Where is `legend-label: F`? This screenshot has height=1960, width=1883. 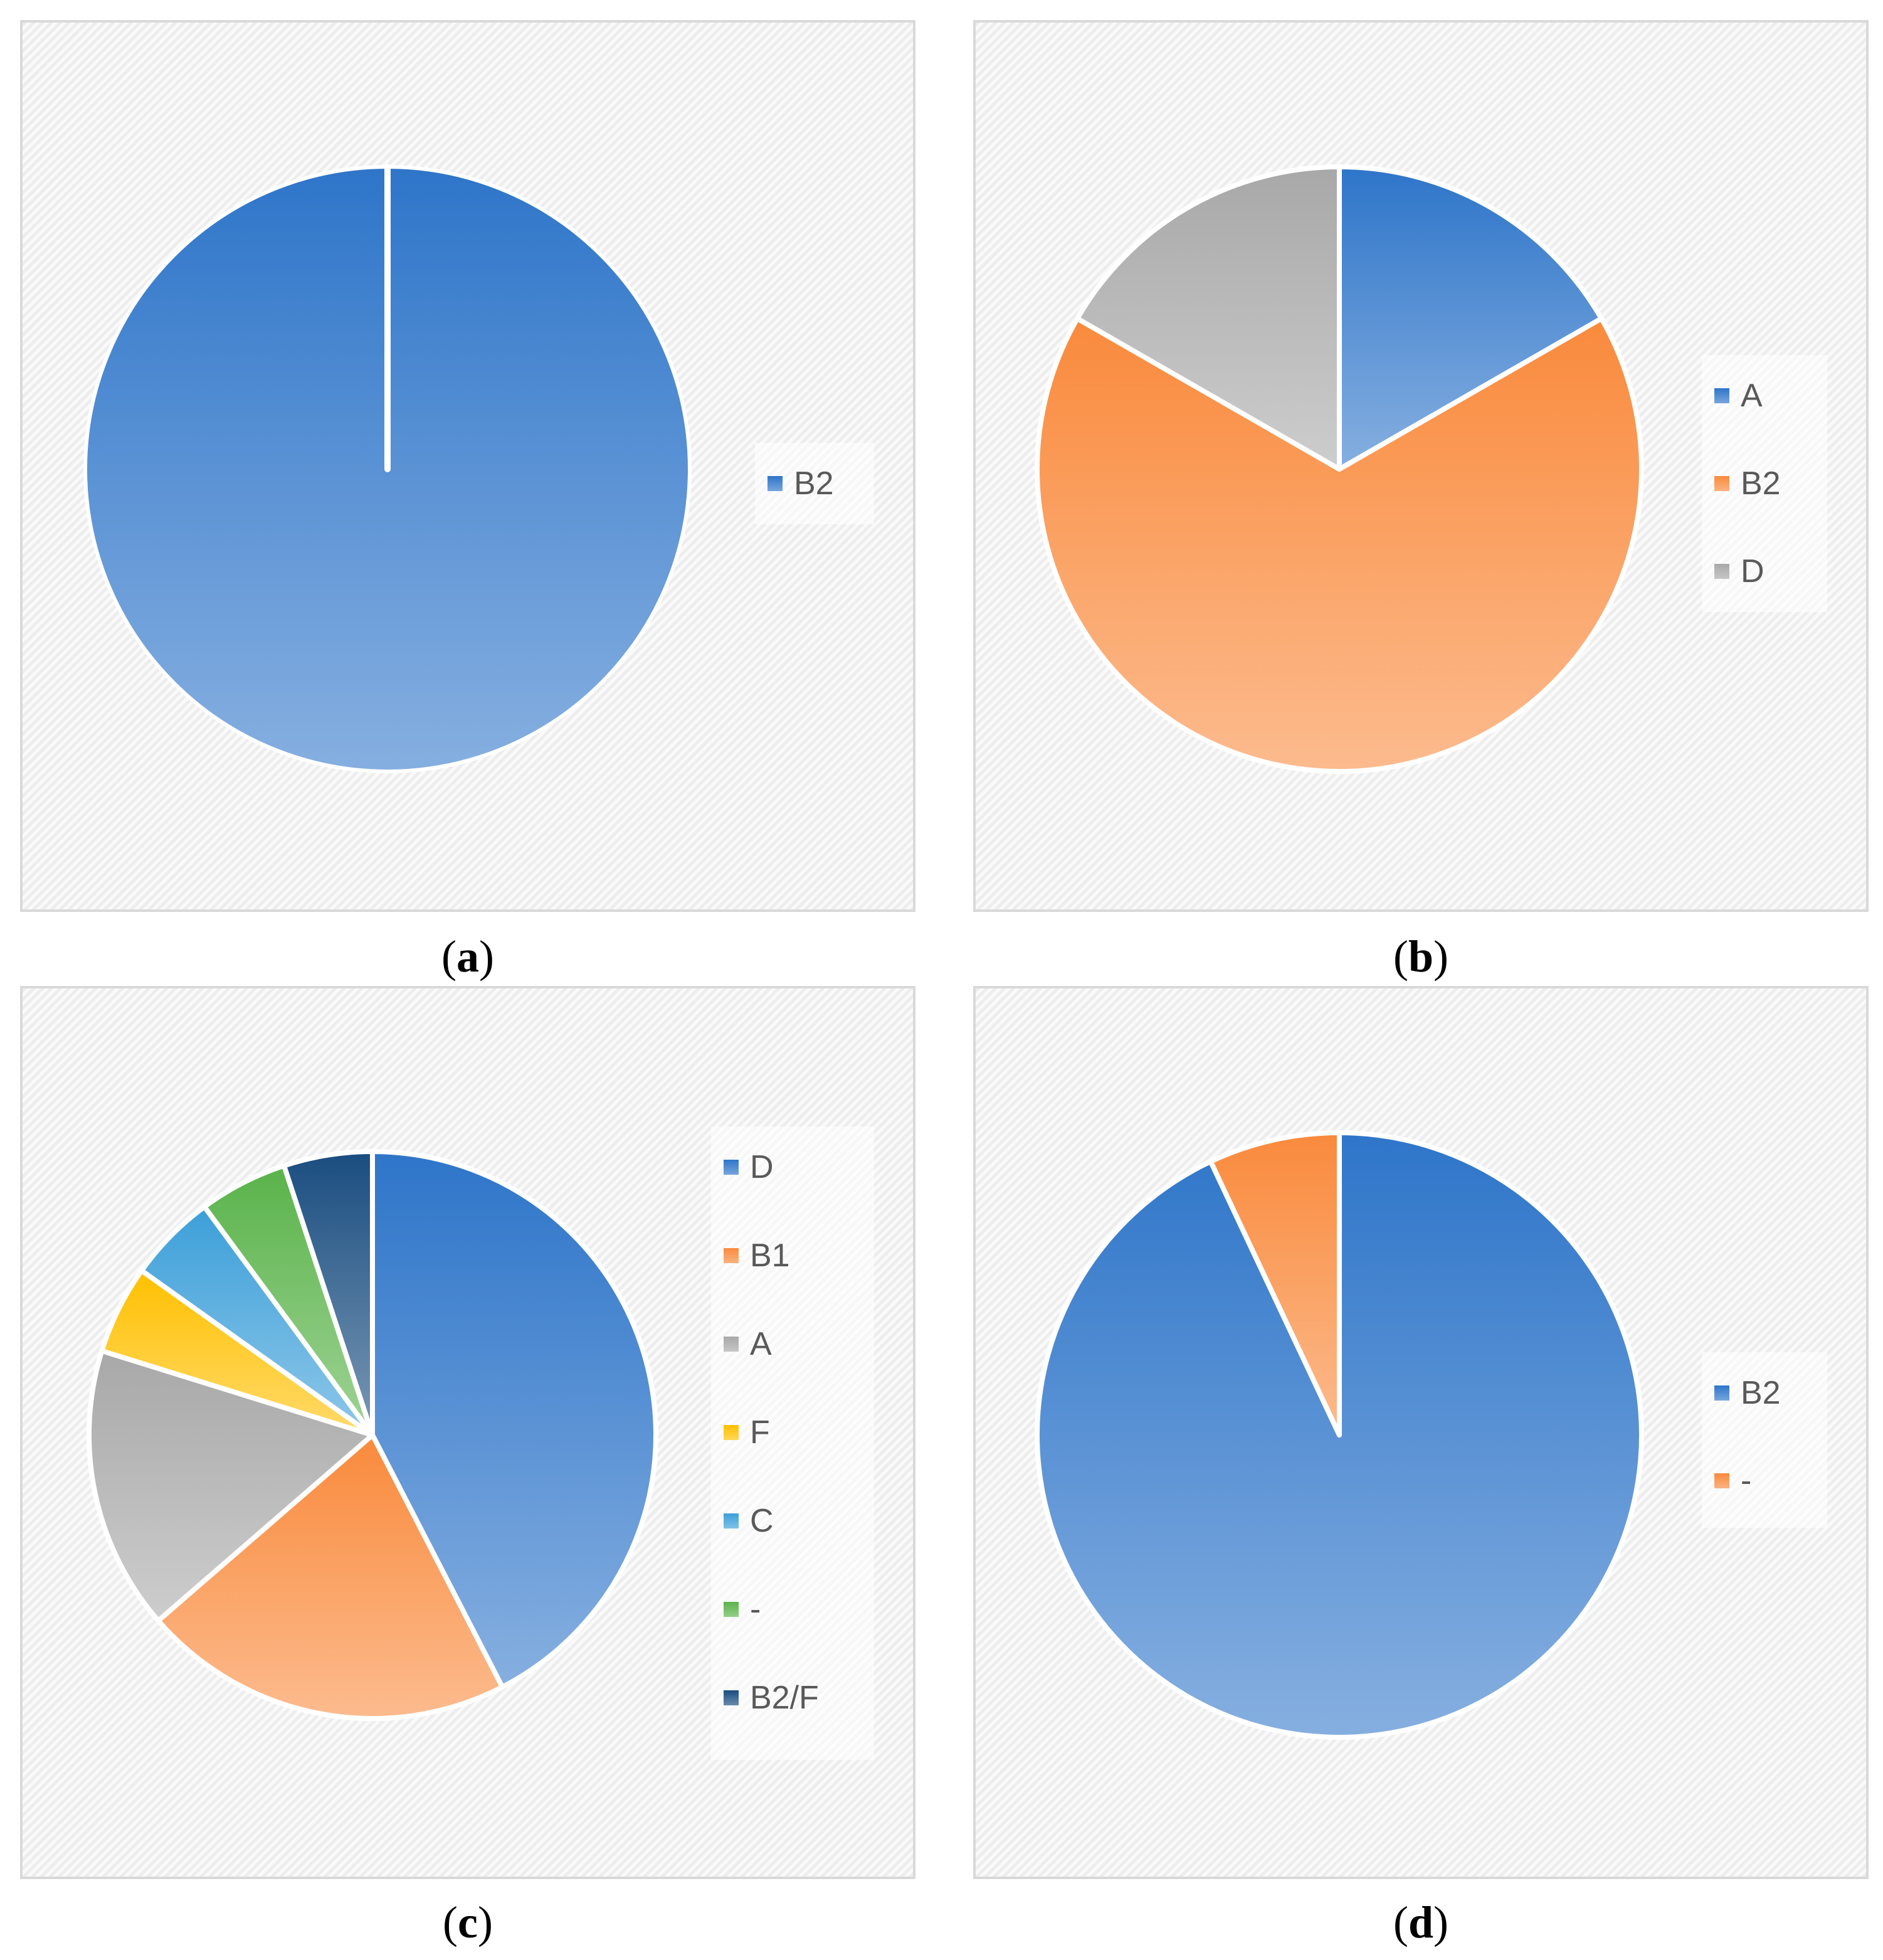
legend-label: F is located at coordinates (760, 1432).